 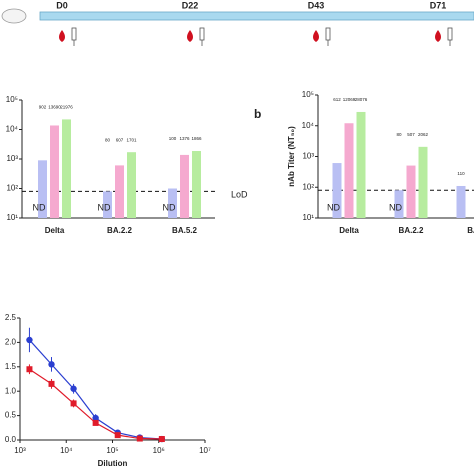 What do you see at coordinates (20, 450) in the screenshot?
I see `x-tick-label: 10³` at bounding box center [20, 450].